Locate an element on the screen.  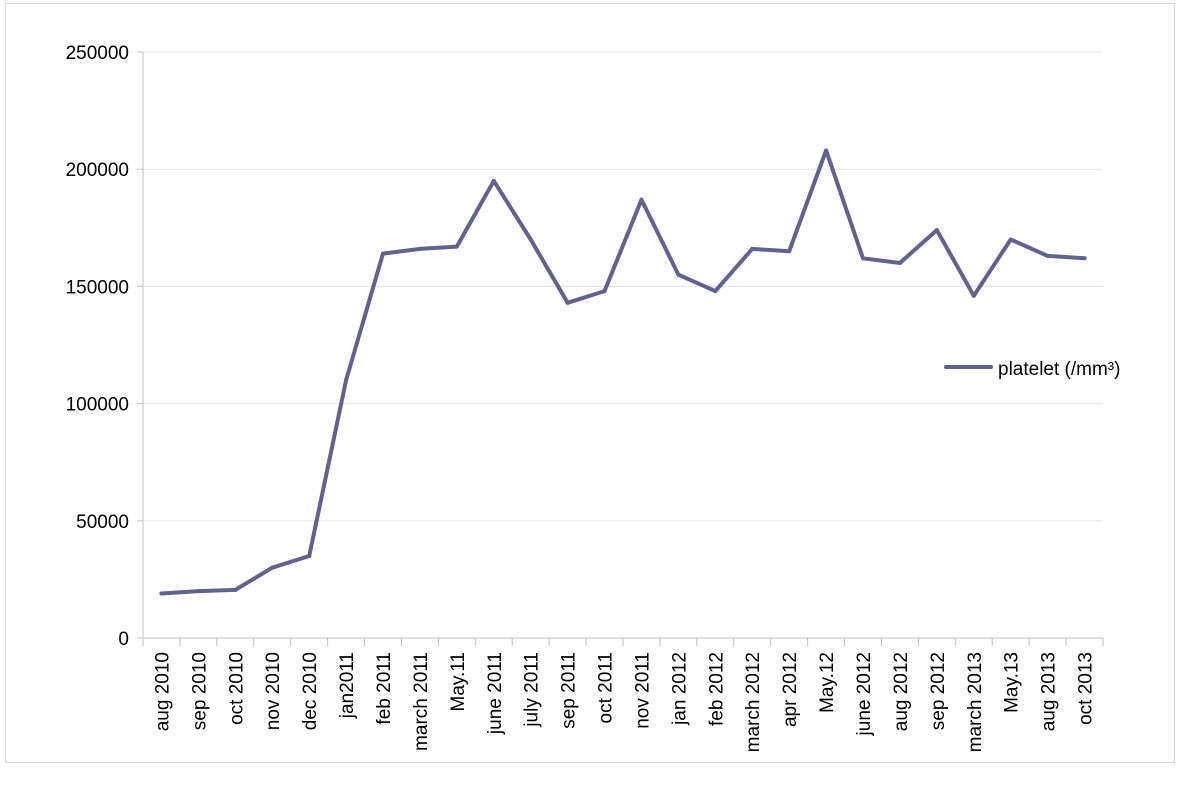
x-tick-label-21: sep 2012 is located at coordinates (938, 691).